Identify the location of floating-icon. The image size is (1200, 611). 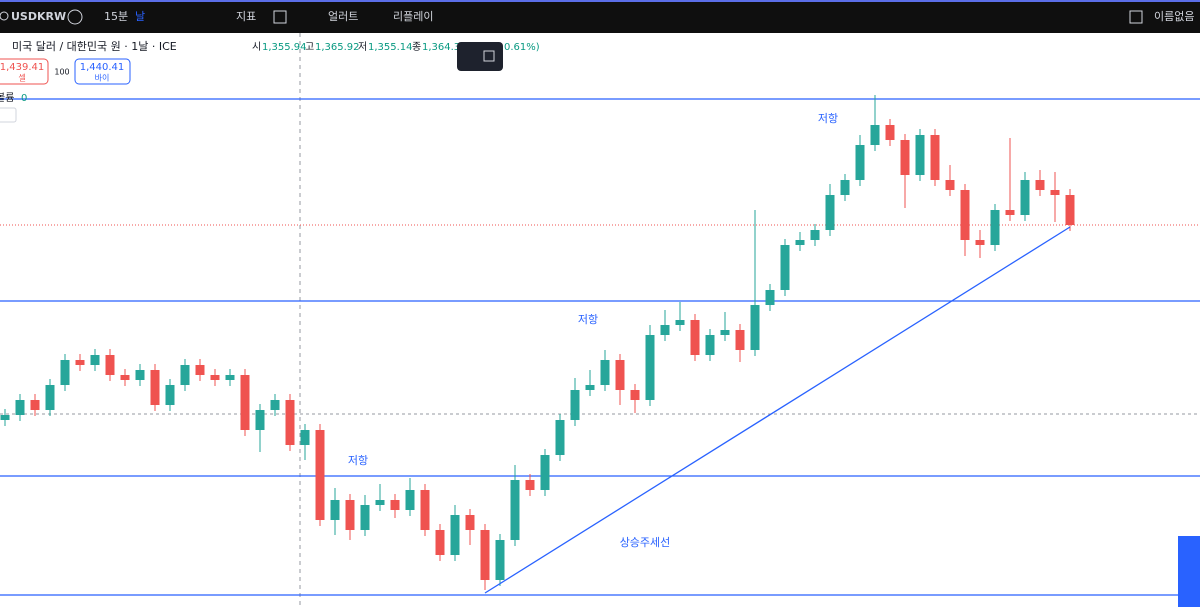
(489, 56).